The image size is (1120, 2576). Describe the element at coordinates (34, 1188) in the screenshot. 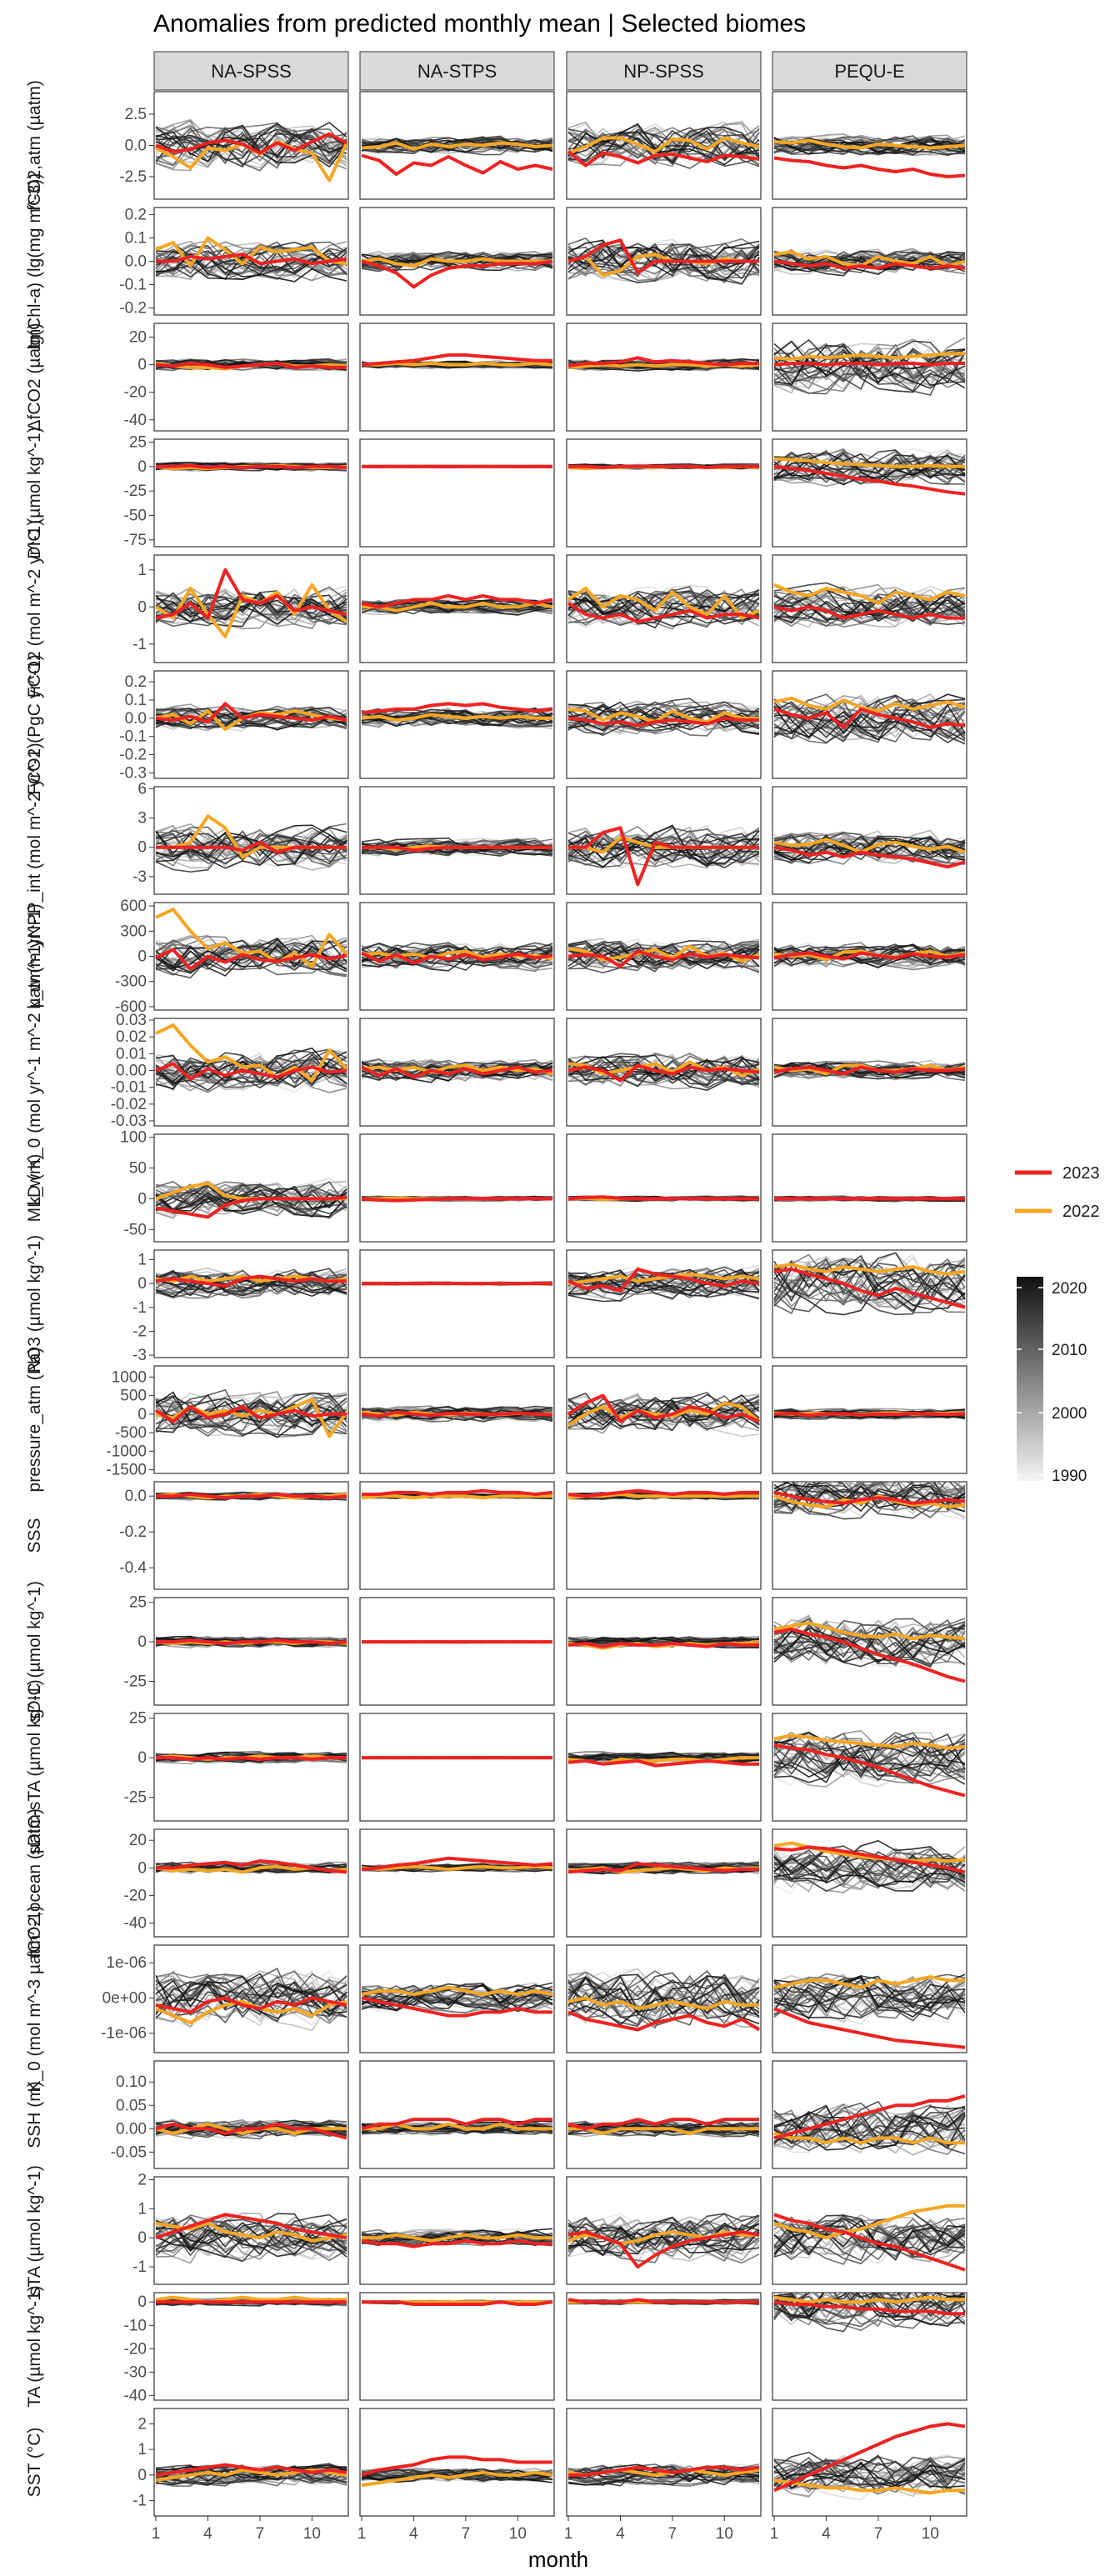

I see `y-axis-label: MLD (m)` at that location.